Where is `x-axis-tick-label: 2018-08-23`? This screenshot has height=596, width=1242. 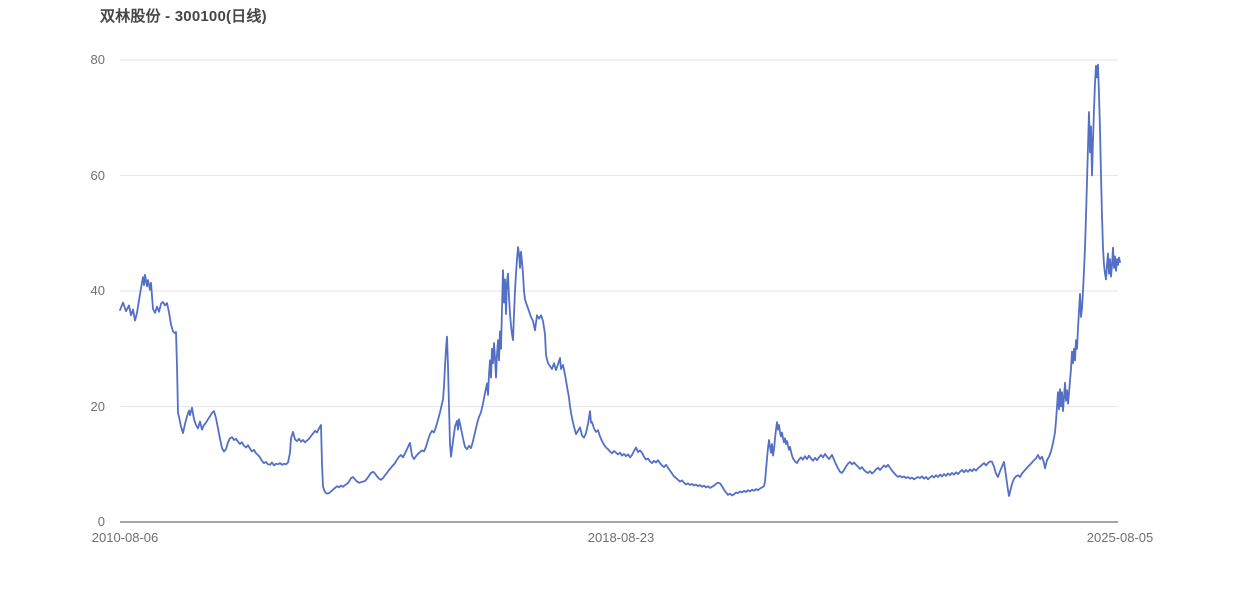 x-axis-tick-label: 2018-08-23 is located at coordinates (621, 537).